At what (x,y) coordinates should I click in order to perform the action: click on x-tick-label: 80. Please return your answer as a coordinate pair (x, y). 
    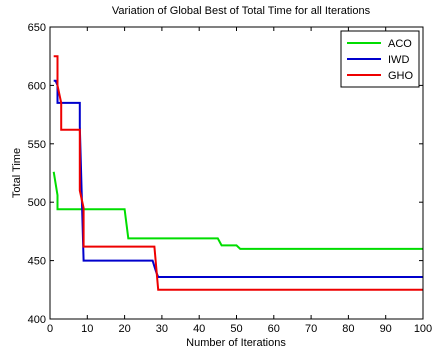
    Looking at the image, I should click on (348, 329).